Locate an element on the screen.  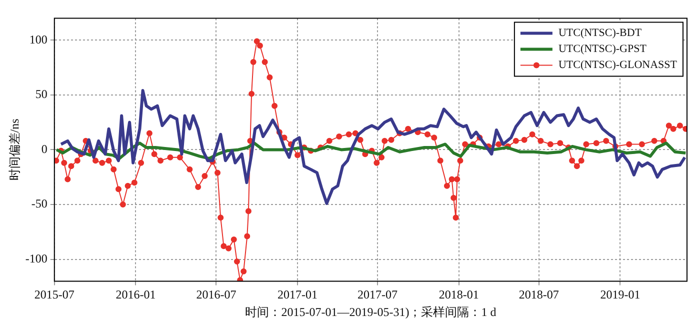
x-tick-label: 2016-07 is located at coordinates (216, 295).